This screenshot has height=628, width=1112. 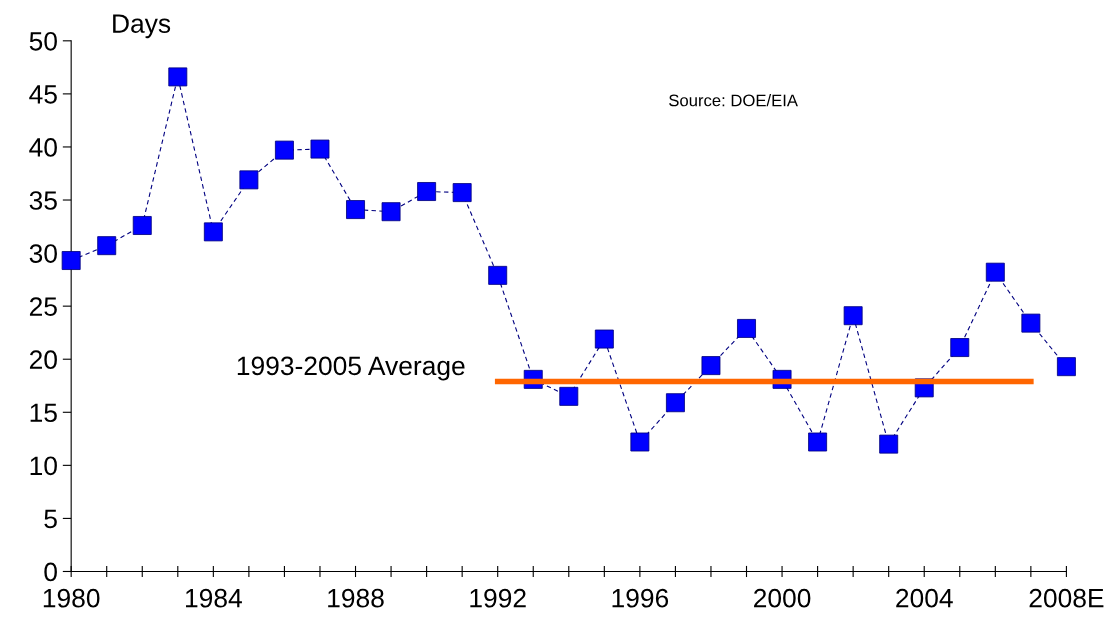 I want to click on y-tick-label: 0, so click(x=50, y=572).